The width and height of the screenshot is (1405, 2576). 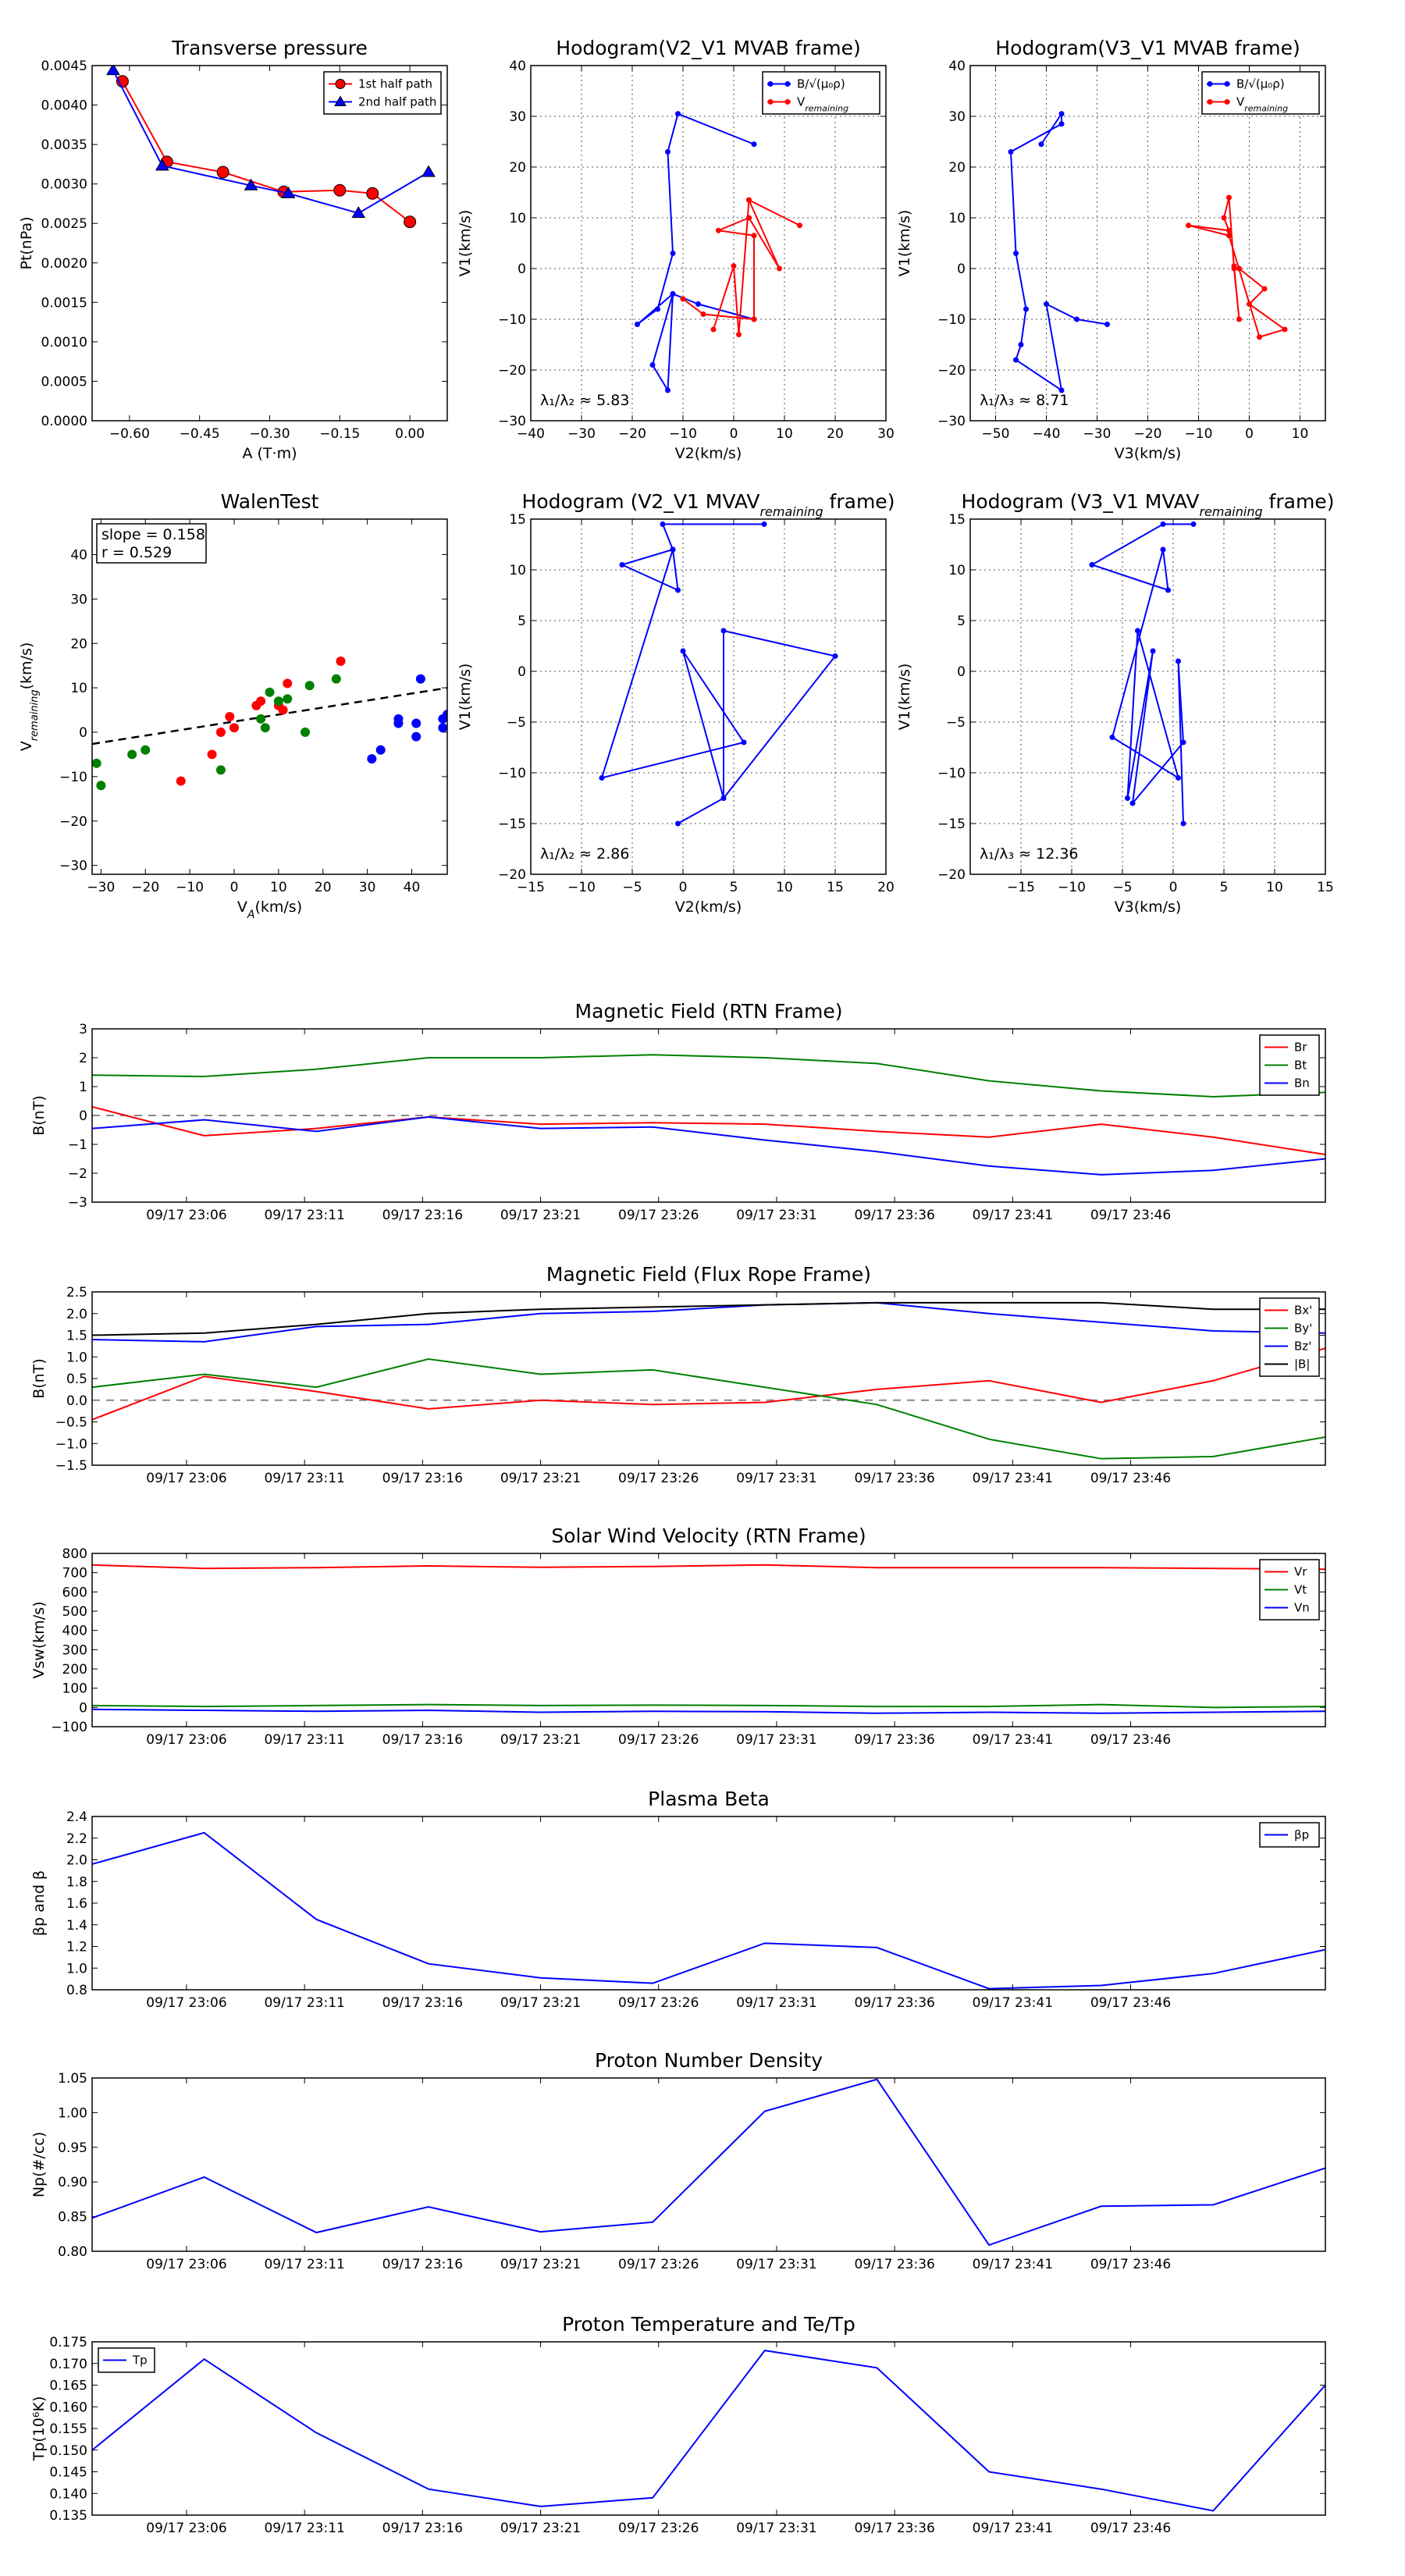 I want to click on legend: 1st half path 2nd half path, so click(x=382, y=93).